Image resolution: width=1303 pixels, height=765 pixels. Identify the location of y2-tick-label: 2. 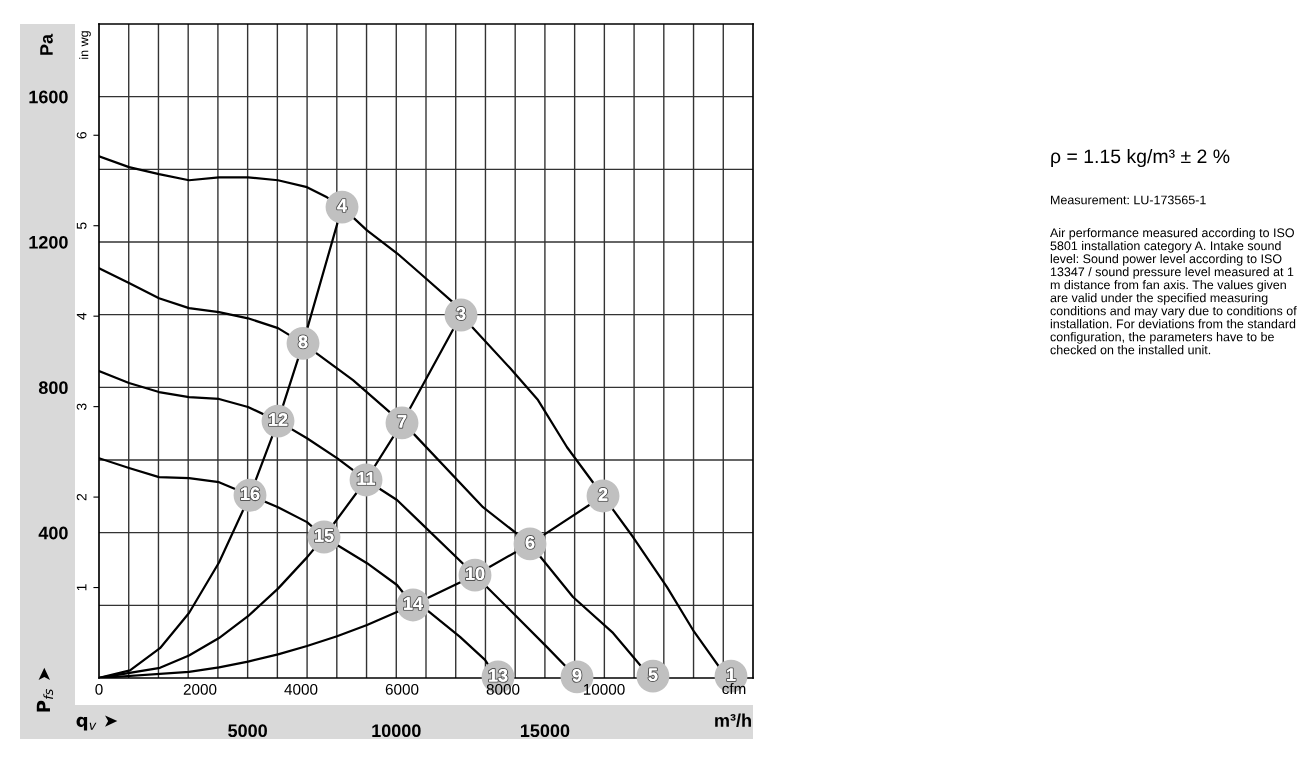
(81, 497).